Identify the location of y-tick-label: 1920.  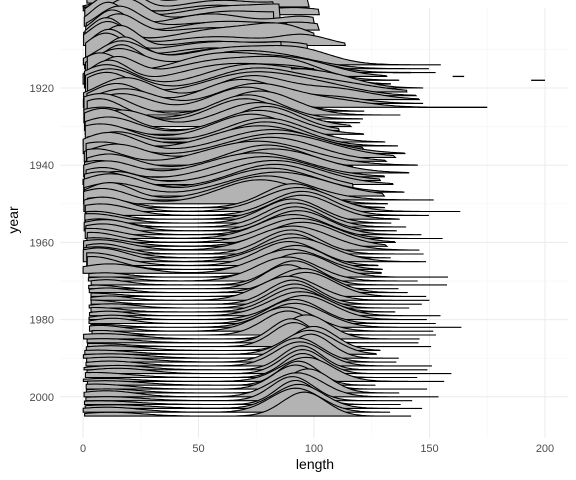
(42, 89).